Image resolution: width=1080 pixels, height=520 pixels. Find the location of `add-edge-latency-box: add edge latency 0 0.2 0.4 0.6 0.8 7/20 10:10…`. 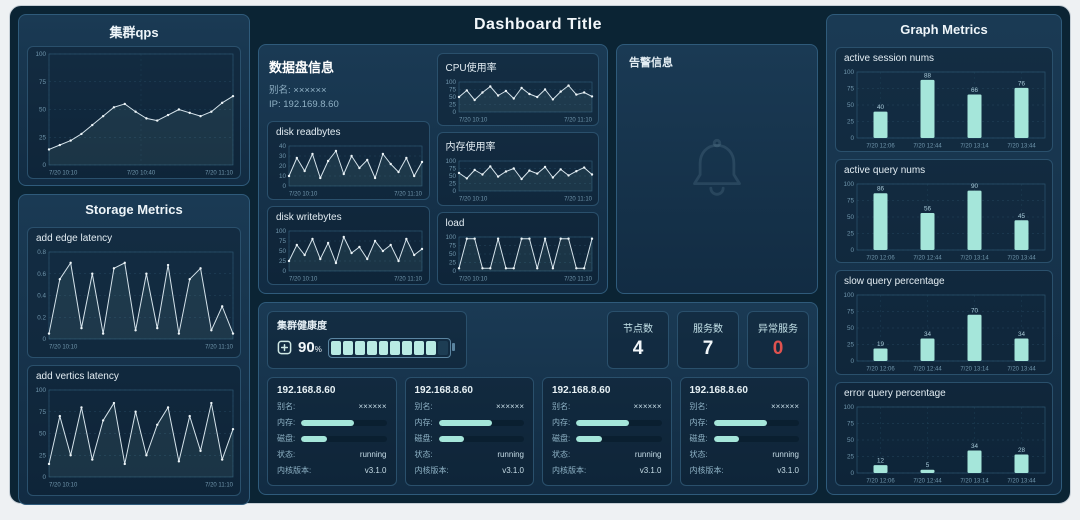

add-edge-latency-box: add edge latency 0 0.2 0.4 0.6 0.8 7/20 10:10… is located at coordinates (134, 292).